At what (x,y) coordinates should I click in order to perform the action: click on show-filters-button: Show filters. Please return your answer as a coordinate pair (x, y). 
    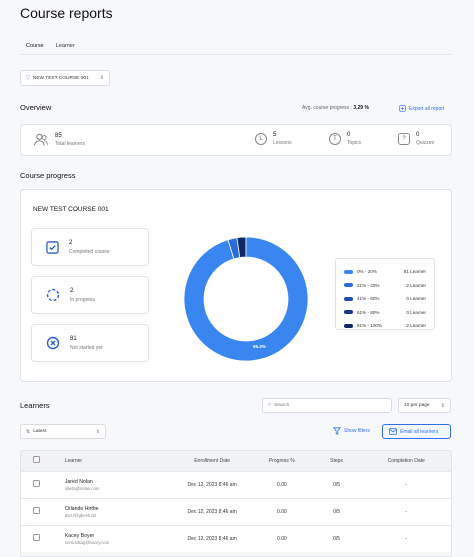
    Looking at the image, I should click on (351, 431).